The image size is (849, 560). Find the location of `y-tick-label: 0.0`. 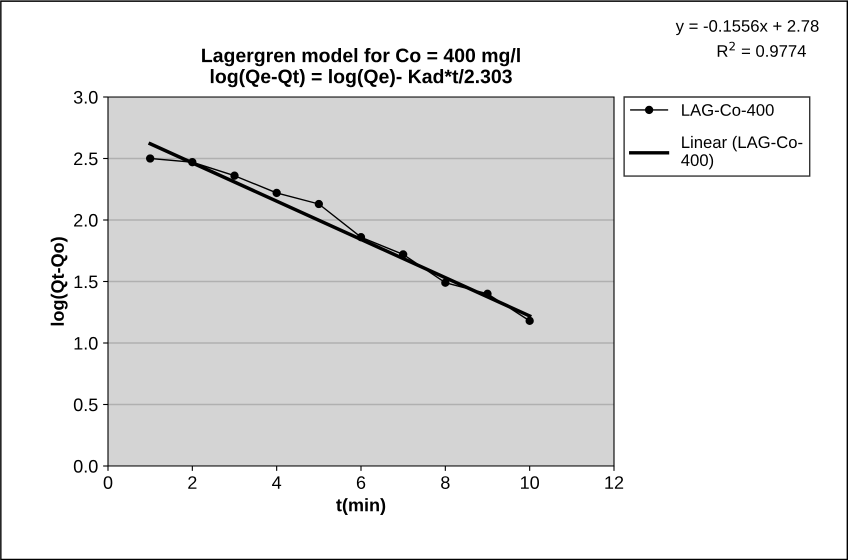

y-tick-label: 0.0 is located at coordinates (86, 466).